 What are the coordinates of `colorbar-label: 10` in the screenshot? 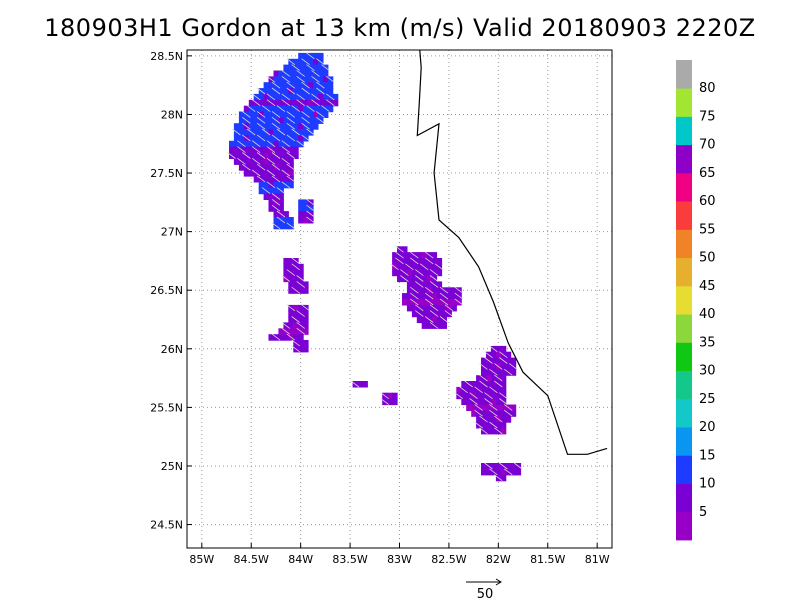 It's located at (707, 484).